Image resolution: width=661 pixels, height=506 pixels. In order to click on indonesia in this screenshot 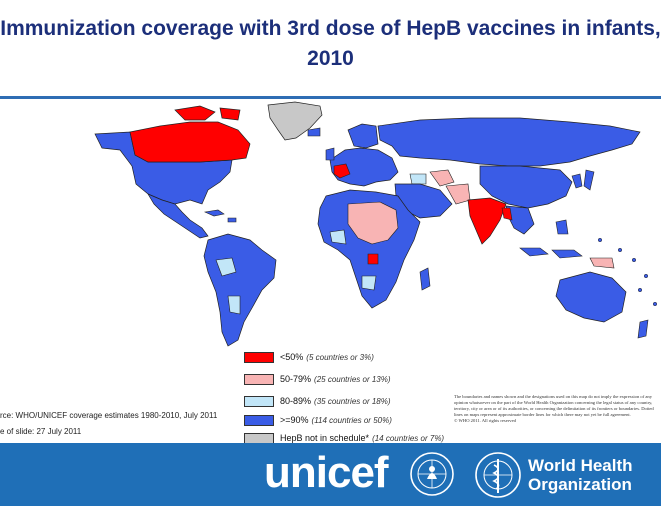, I will do `click(551, 239)`.